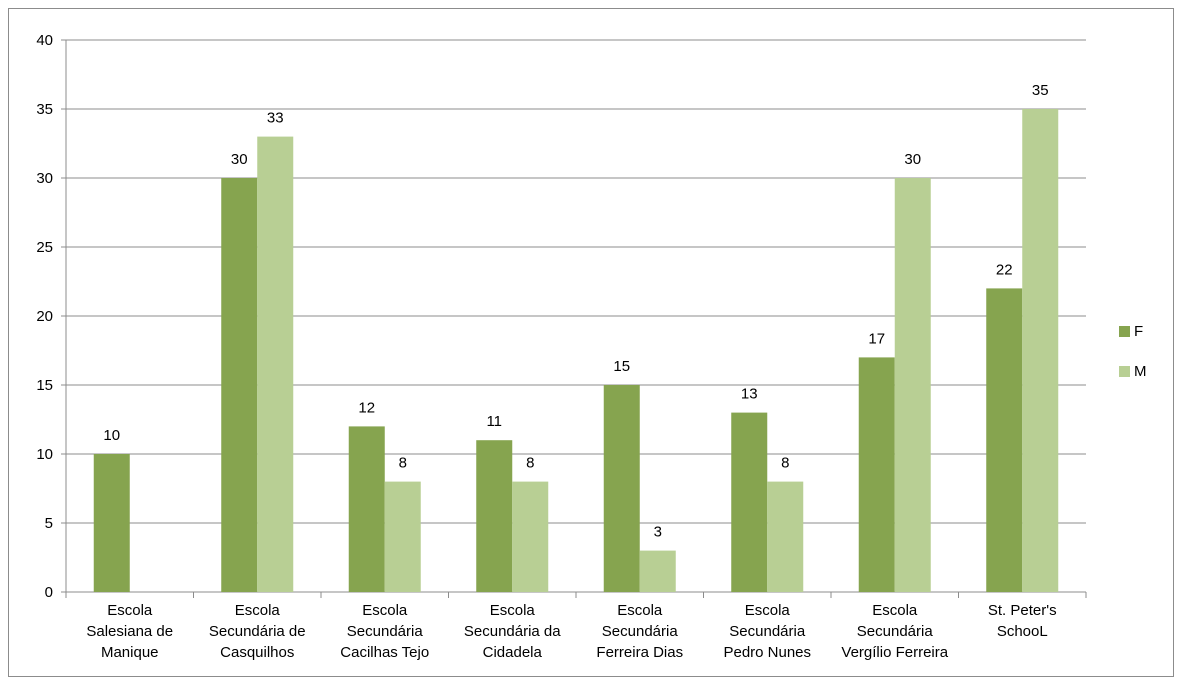 The image size is (1182, 685). I want to click on y-tick-label: 0, so click(49, 592).